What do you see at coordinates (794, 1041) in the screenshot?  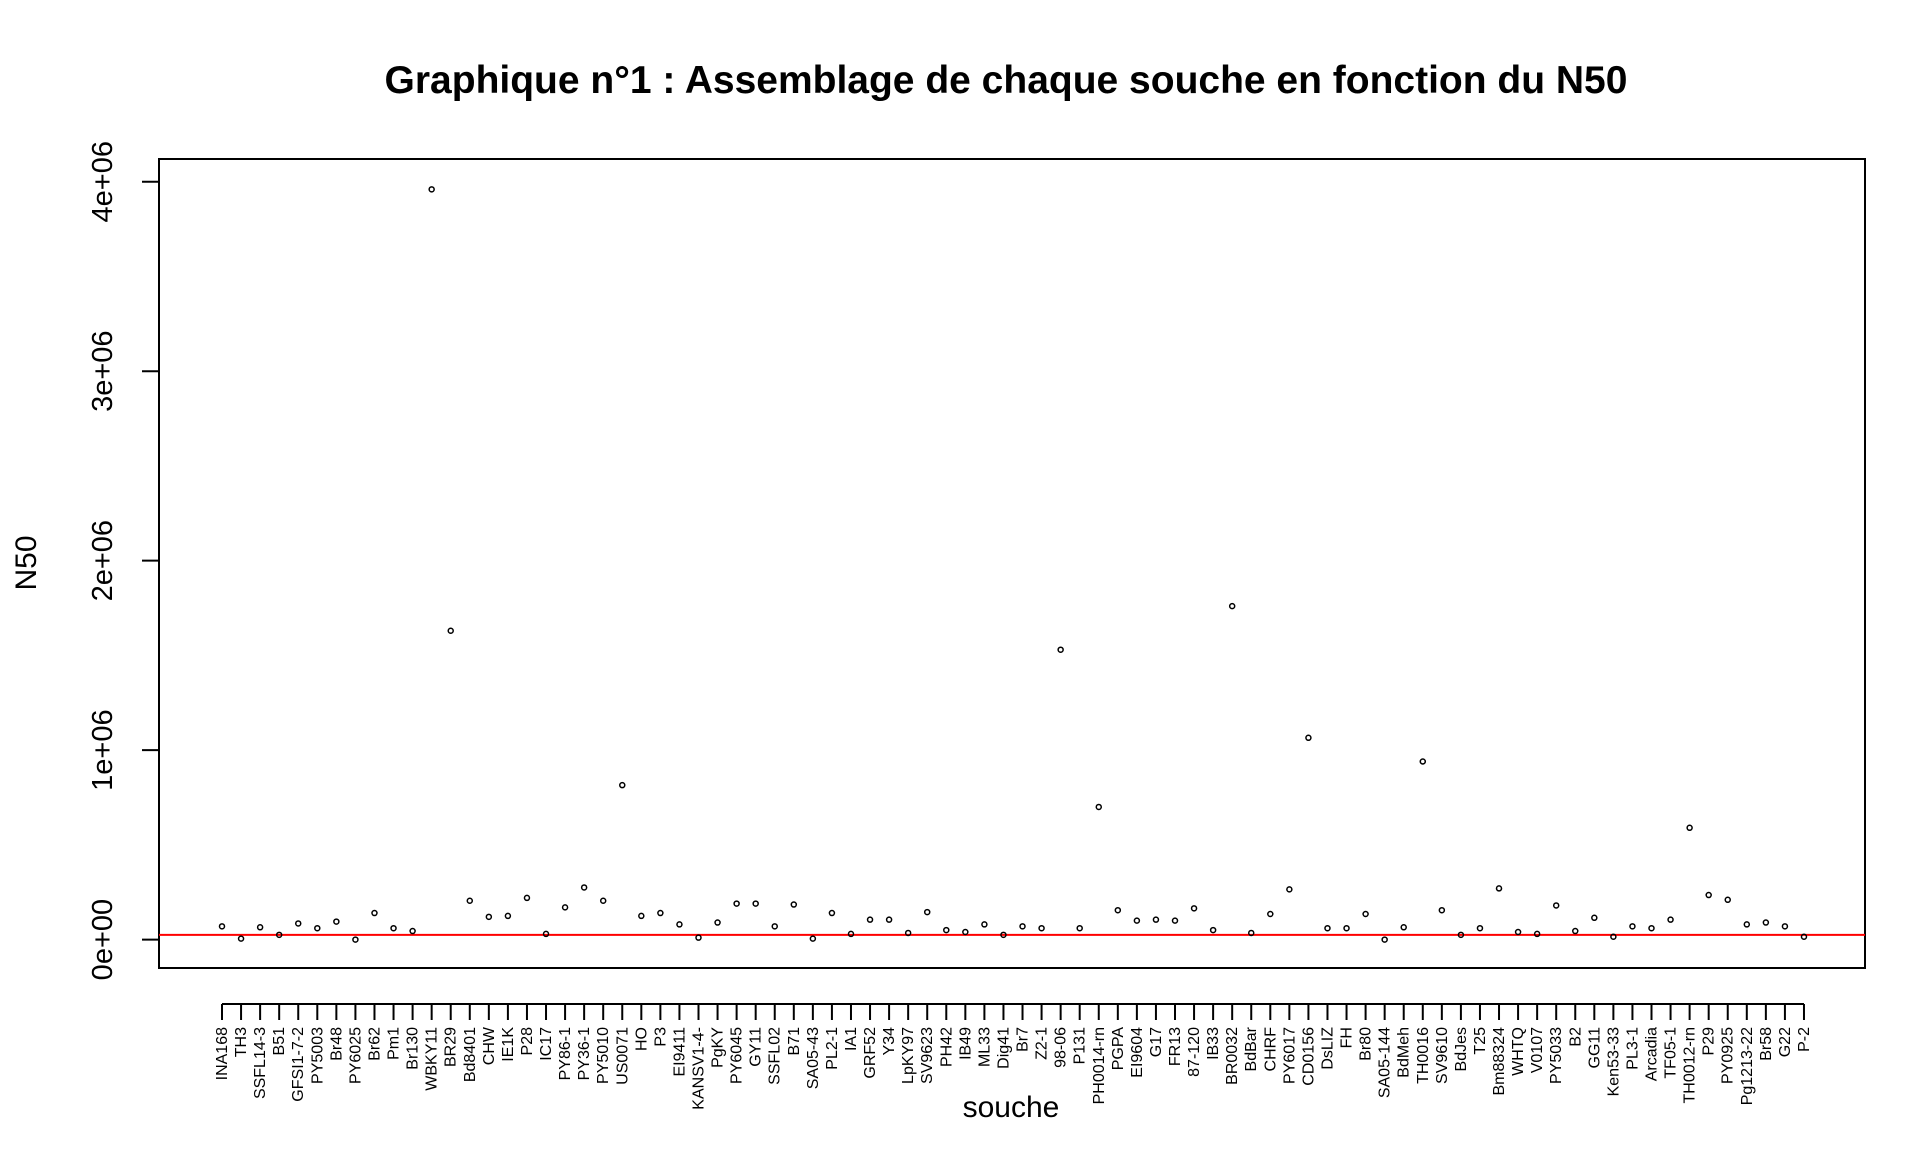 I see `x-tick-label: B71` at bounding box center [794, 1041].